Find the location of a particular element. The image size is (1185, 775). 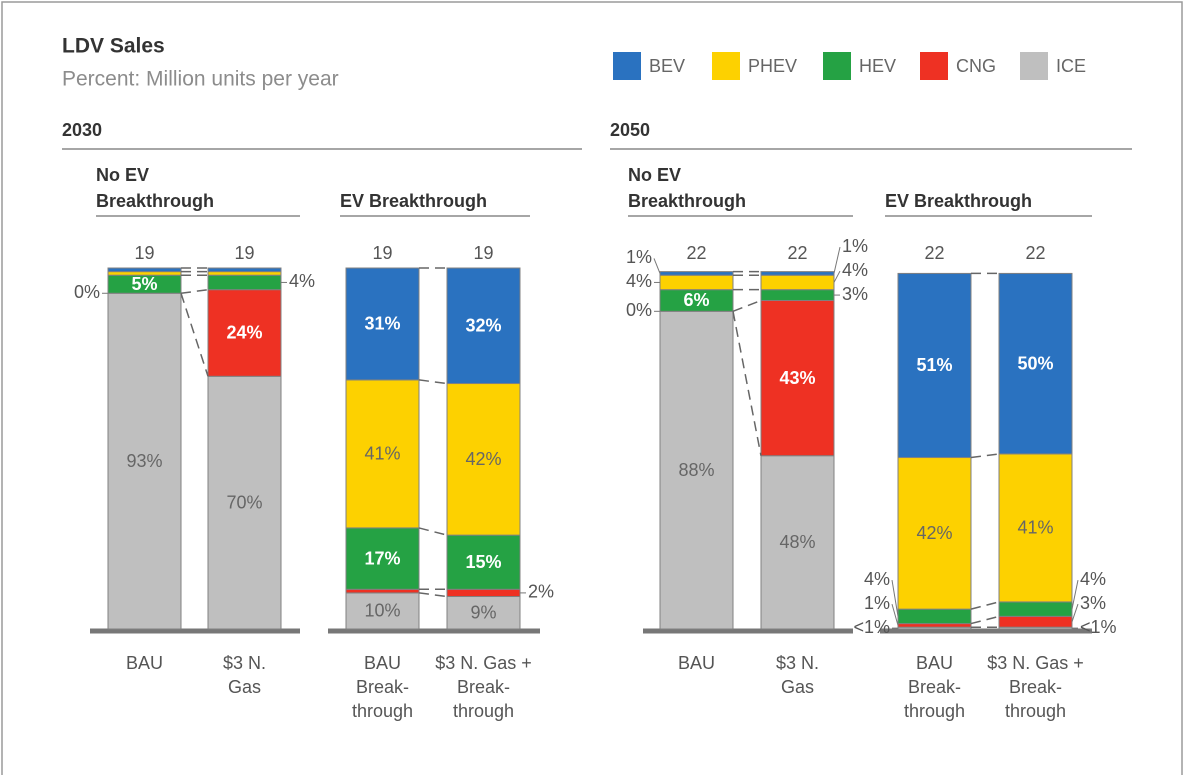

value-label: 24% is located at coordinates (244, 333).